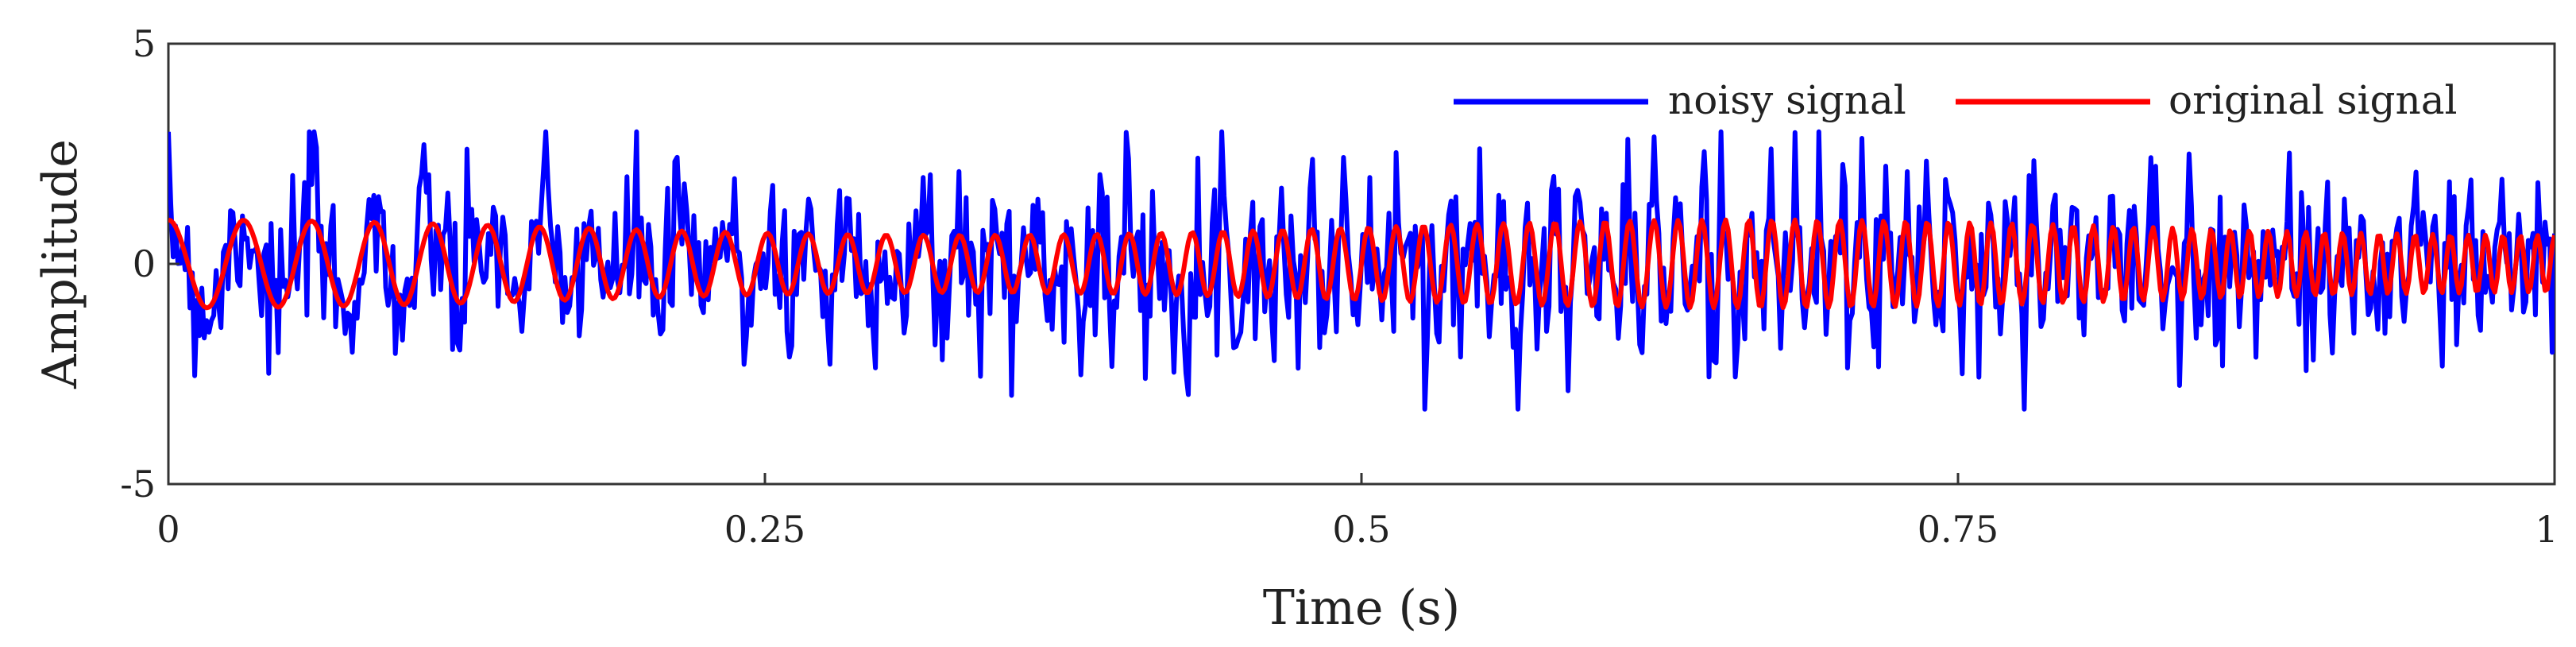  Describe the element at coordinates (1361, 608) in the screenshot. I see `x-axis-label: Time (s)` at that location.